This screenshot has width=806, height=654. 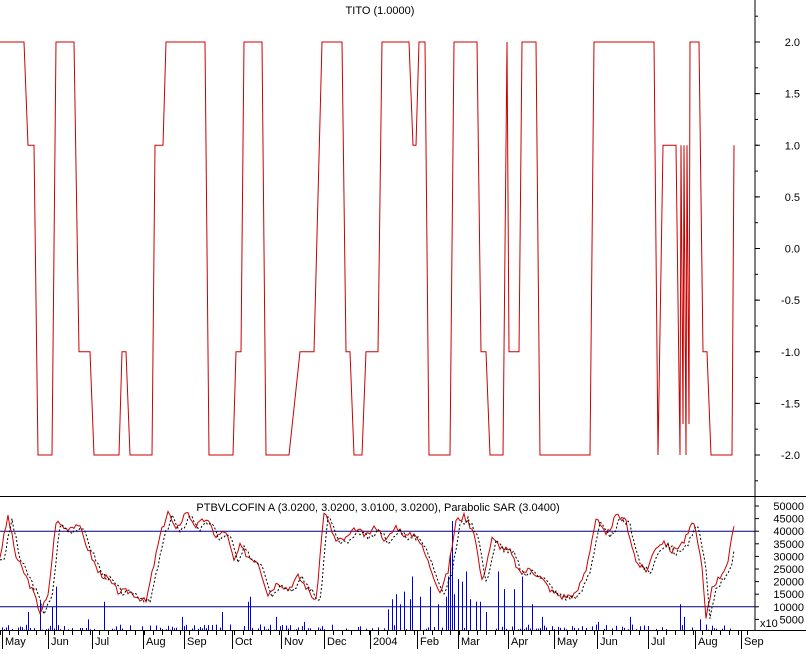 What do you see at coordinates (470, 642) in the screenshot?
I see `x-tick-label: Mar` at bounding box center [470, 642].